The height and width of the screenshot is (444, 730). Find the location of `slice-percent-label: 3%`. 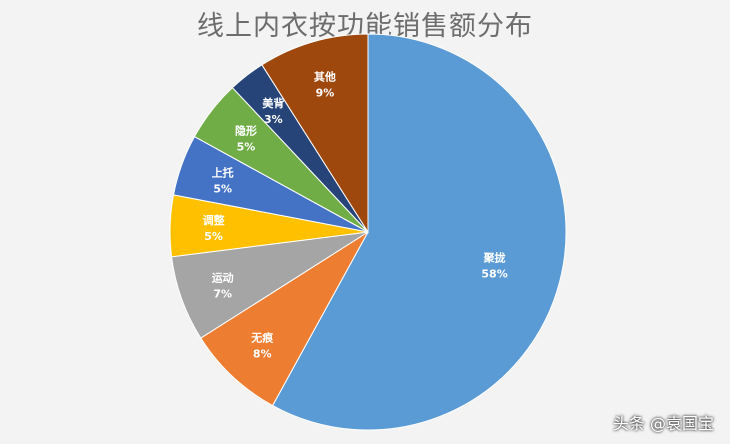

slice-percent-label: 3% is located at coordinates (273, 119).